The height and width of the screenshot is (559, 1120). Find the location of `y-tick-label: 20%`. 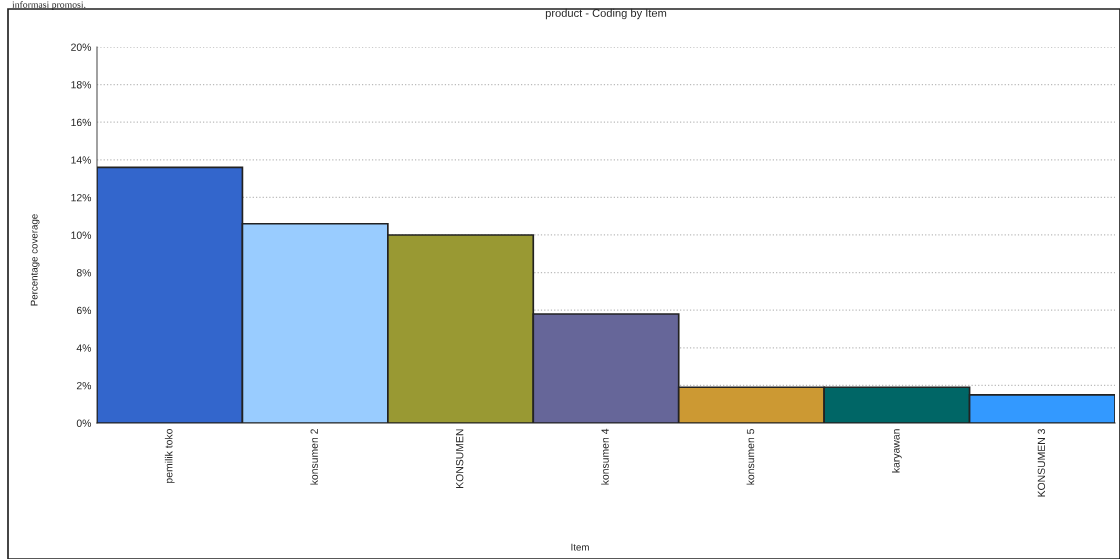

y-tick-label: 20% is located at coordinates (81, 47).